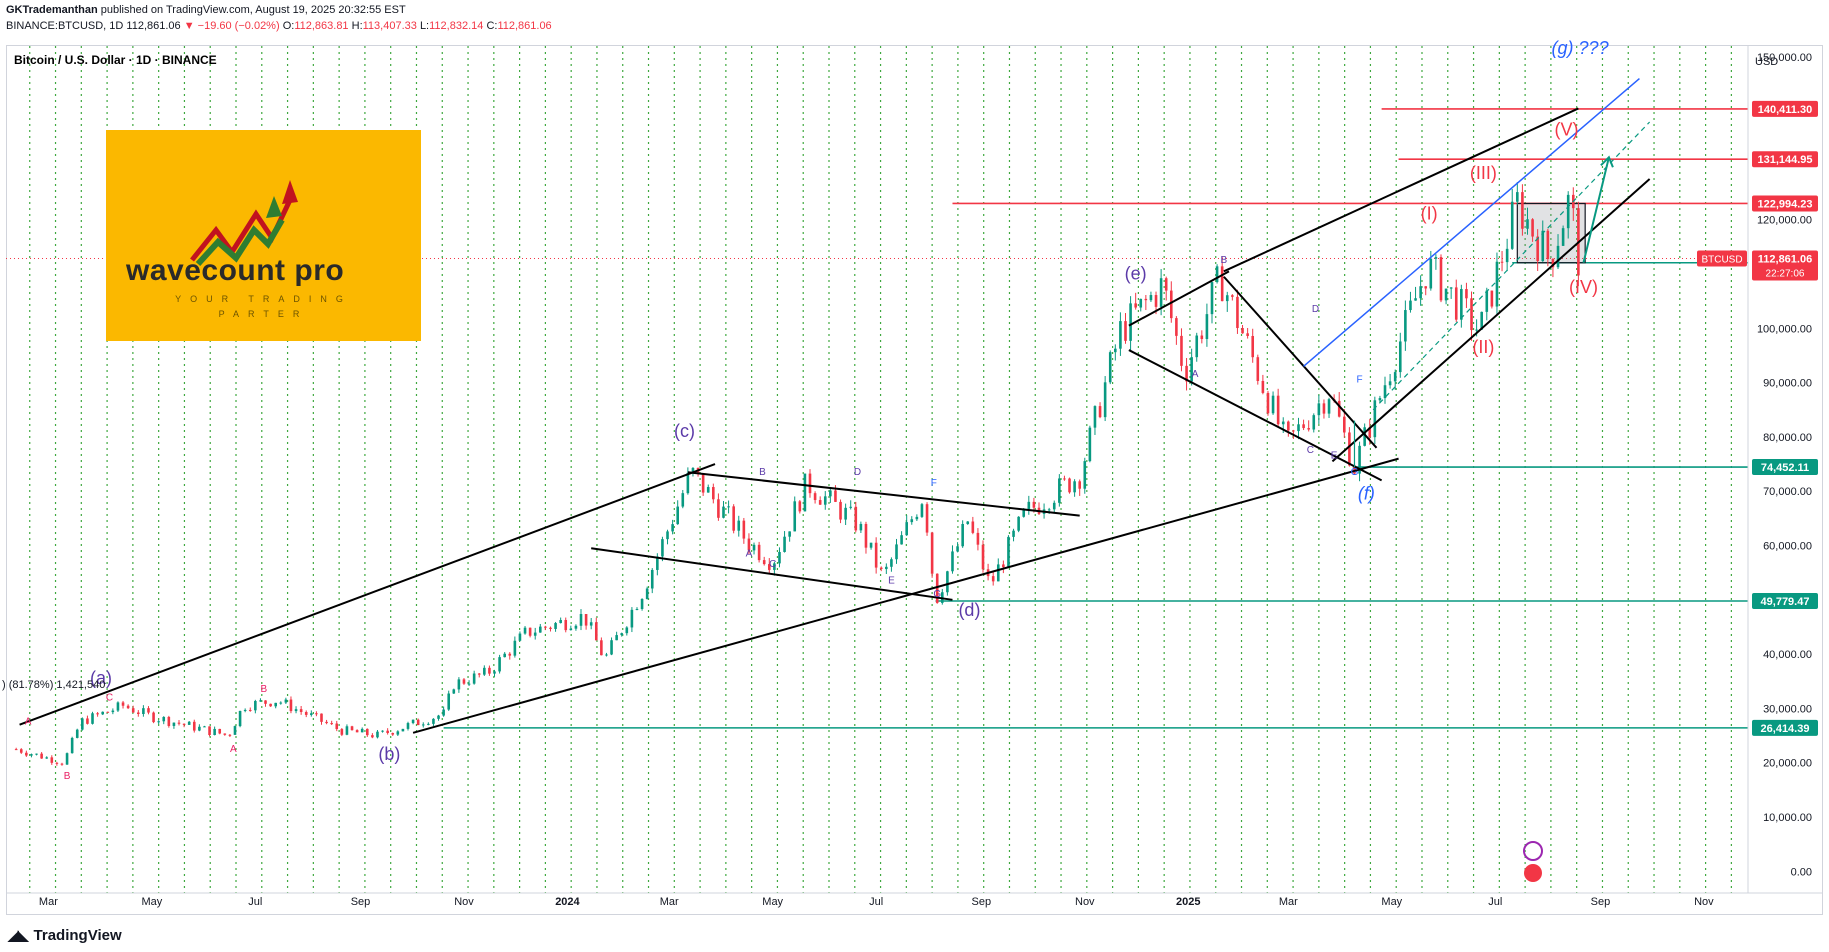 Image resolution: width=1829 pixels, height=952 pixels. What do you see at coordinates (772, 902) in the screenshot?
I see `time-tick-label: May` at bounding box center [772, 902].